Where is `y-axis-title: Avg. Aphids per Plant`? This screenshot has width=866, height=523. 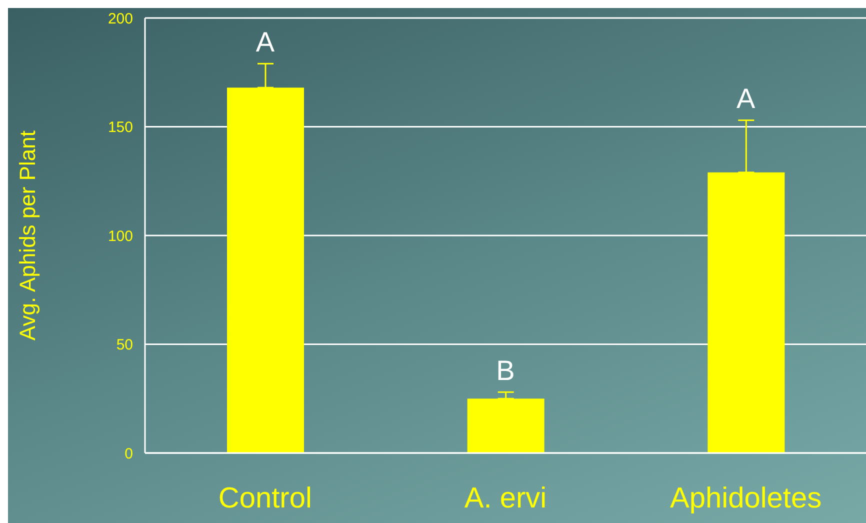 y-axis-title: Avg. Aphids per Plant is located at coordinates (27, 235).